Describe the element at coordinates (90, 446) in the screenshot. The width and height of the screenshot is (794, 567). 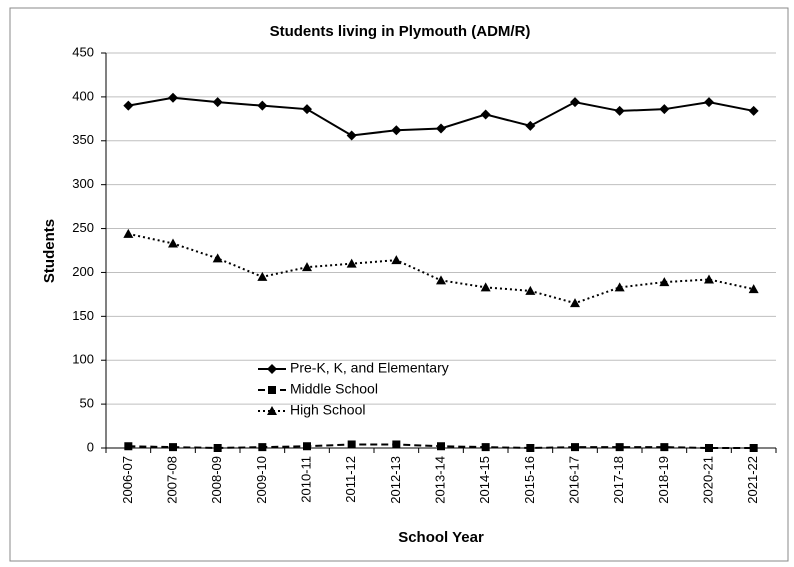
I see `y-tick-label: 0` at that location.